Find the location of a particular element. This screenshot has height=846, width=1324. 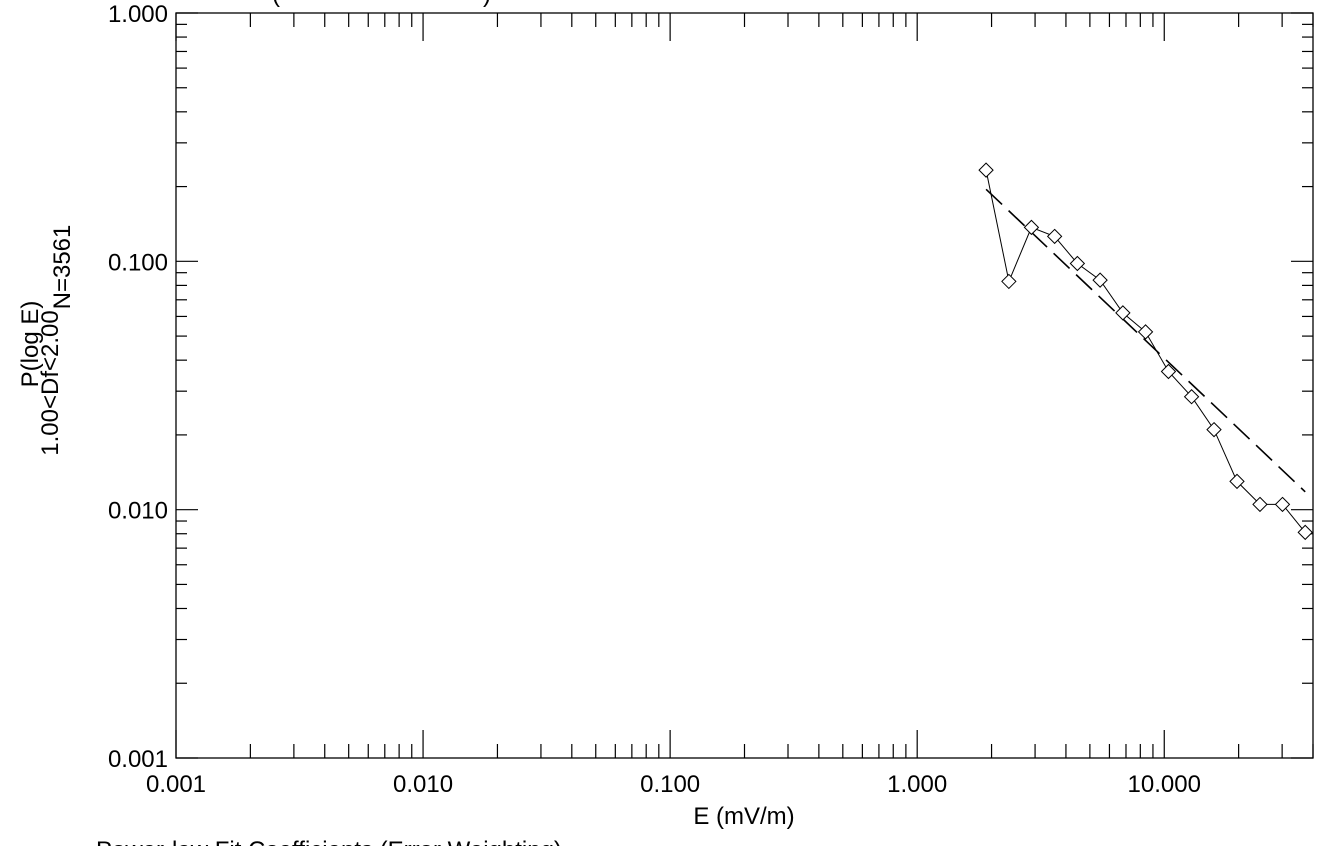

x-tick-label: 1.000 is located at coordinates (917, 784).